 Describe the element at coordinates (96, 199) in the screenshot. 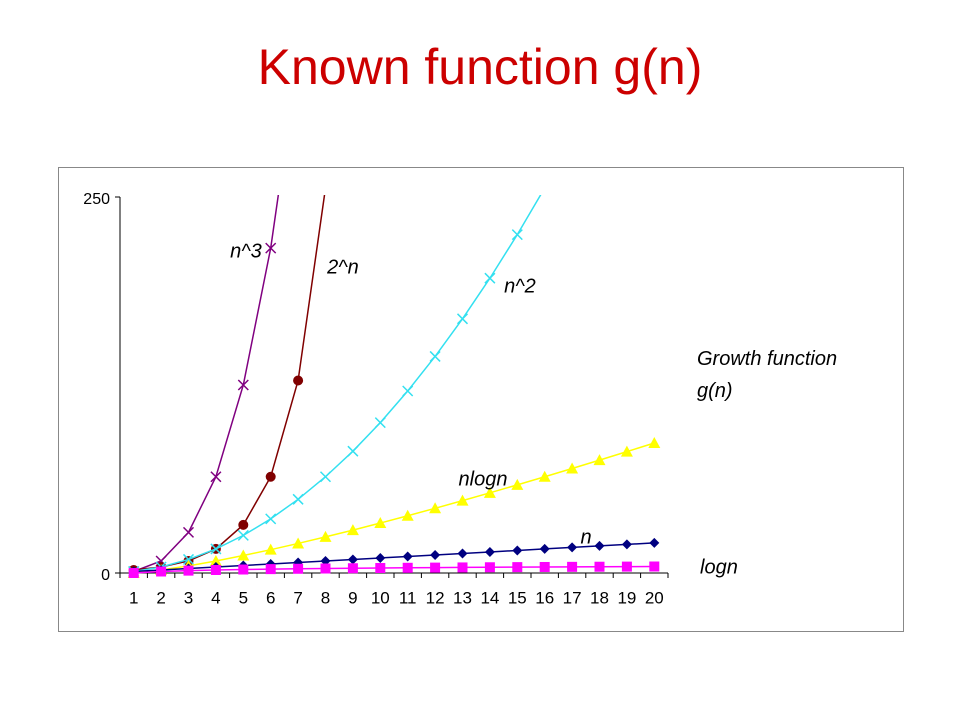

I see `y-tick-label: 250` at that location.